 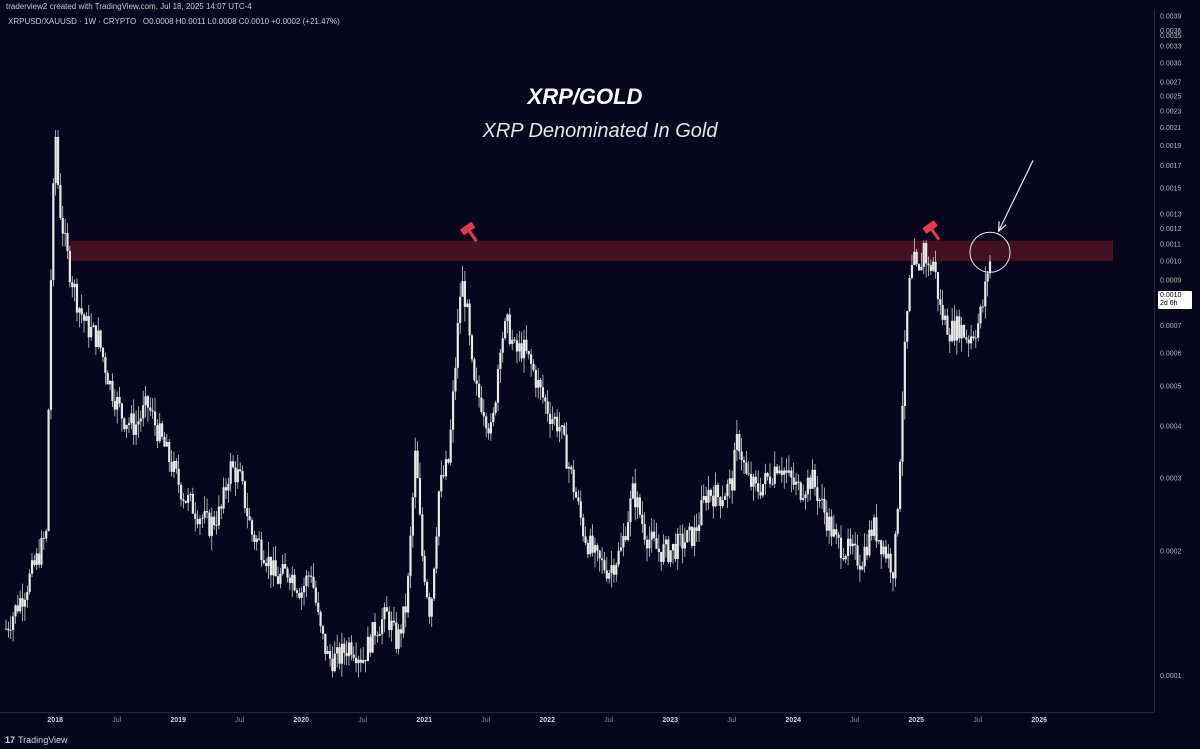 I want to click on x-tick-label: 2026, so click(x=1039, y=720).